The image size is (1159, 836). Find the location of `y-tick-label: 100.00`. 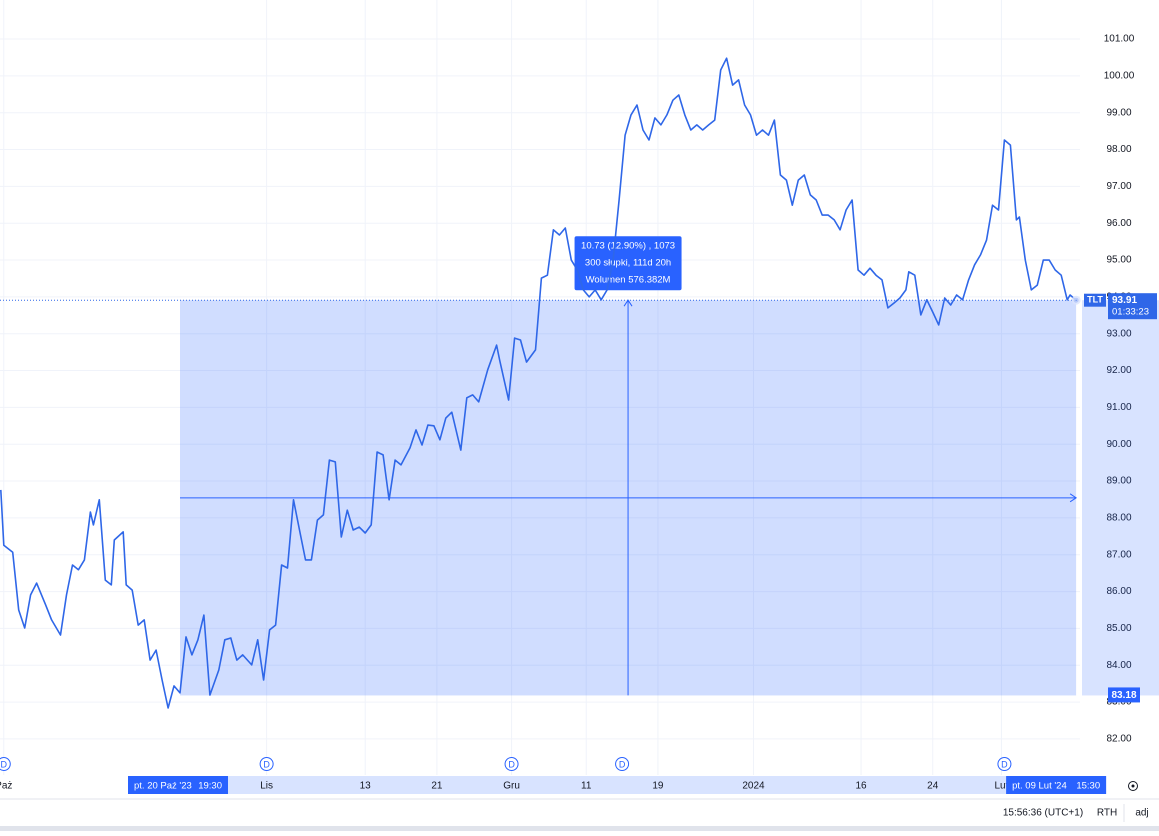

y-tick-label: 100.00 is located at coordinates (1119, 76).